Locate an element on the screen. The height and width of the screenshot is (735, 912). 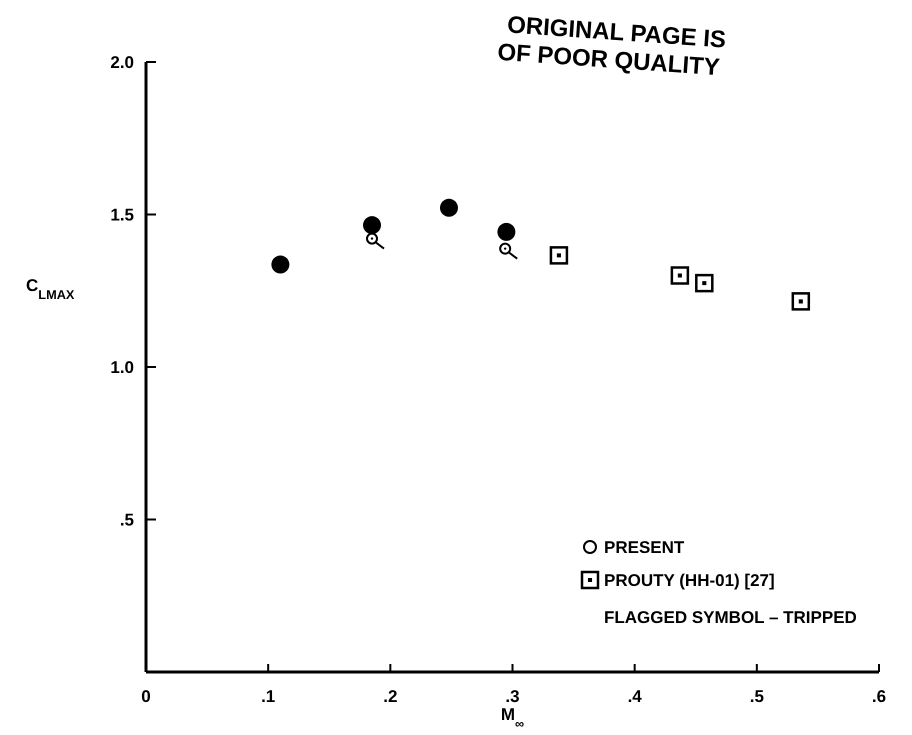
x-tick-label: .2 is located at coordinates (390, 696).